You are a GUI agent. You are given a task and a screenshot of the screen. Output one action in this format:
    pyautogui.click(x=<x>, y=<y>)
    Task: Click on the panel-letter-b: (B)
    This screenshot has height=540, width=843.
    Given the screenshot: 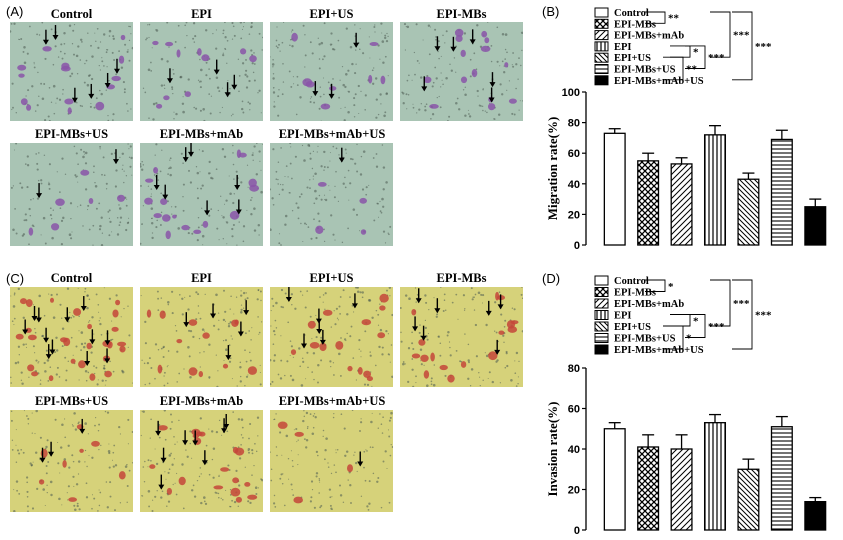 What is the action you would take?
    pyautogui.click(x=551, y=11)
    